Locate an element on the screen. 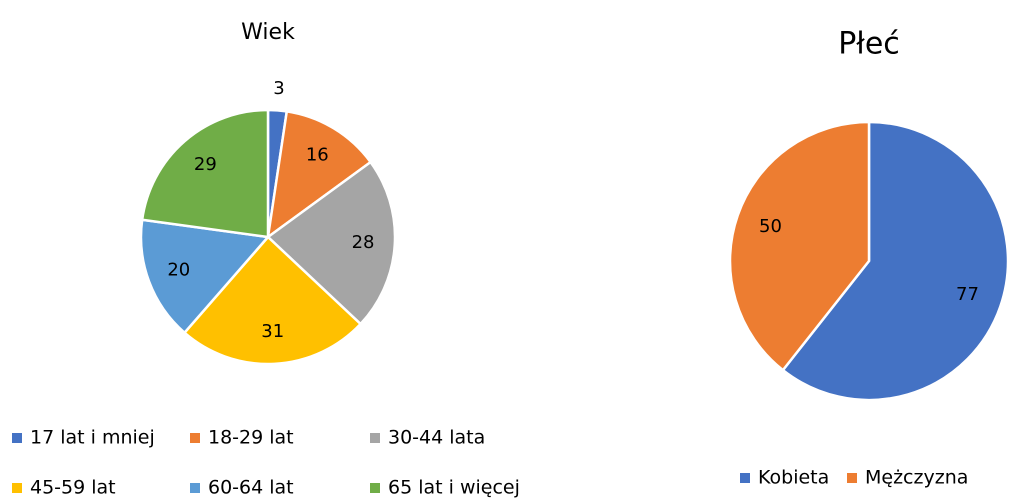  data-label: 31 is located at coordinates (272, 331).